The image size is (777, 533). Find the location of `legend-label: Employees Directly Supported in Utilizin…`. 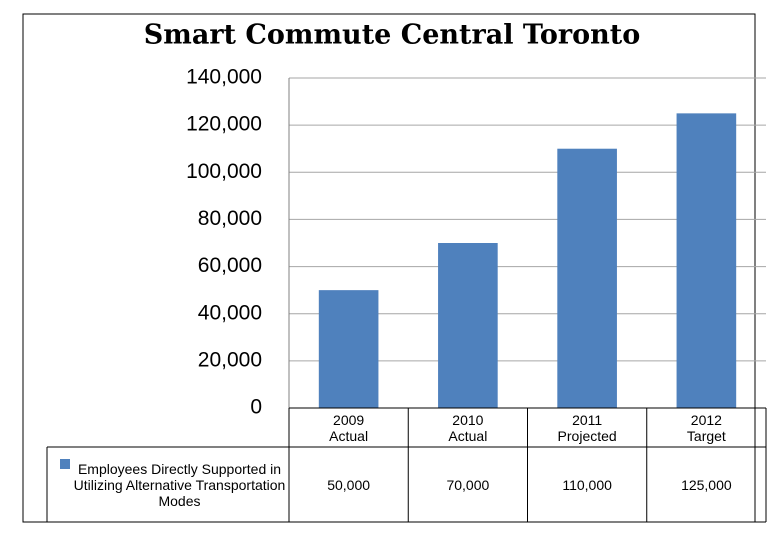

legend-label: Employees Directly Supported in Utilizin… is located at coordinates (179, 484).